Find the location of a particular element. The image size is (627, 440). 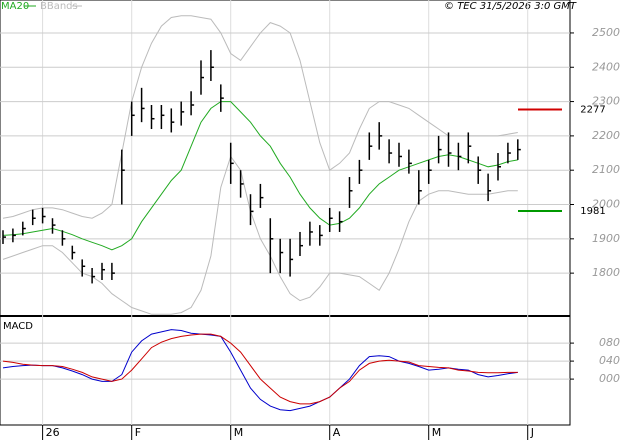

panel-title: MACD is located at coordinates (18, 326).